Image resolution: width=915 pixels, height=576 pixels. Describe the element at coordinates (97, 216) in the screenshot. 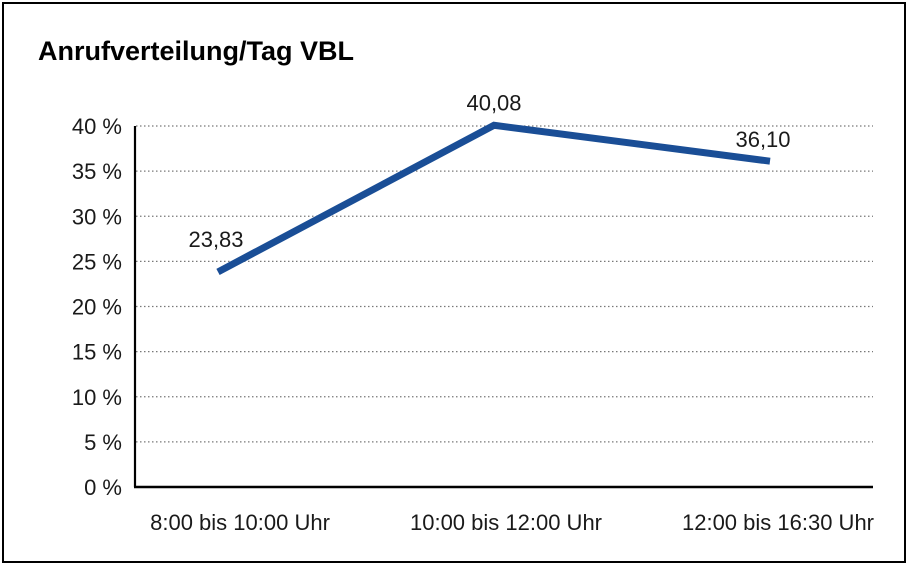

I see `y-tick-label: 30 %` at that location.